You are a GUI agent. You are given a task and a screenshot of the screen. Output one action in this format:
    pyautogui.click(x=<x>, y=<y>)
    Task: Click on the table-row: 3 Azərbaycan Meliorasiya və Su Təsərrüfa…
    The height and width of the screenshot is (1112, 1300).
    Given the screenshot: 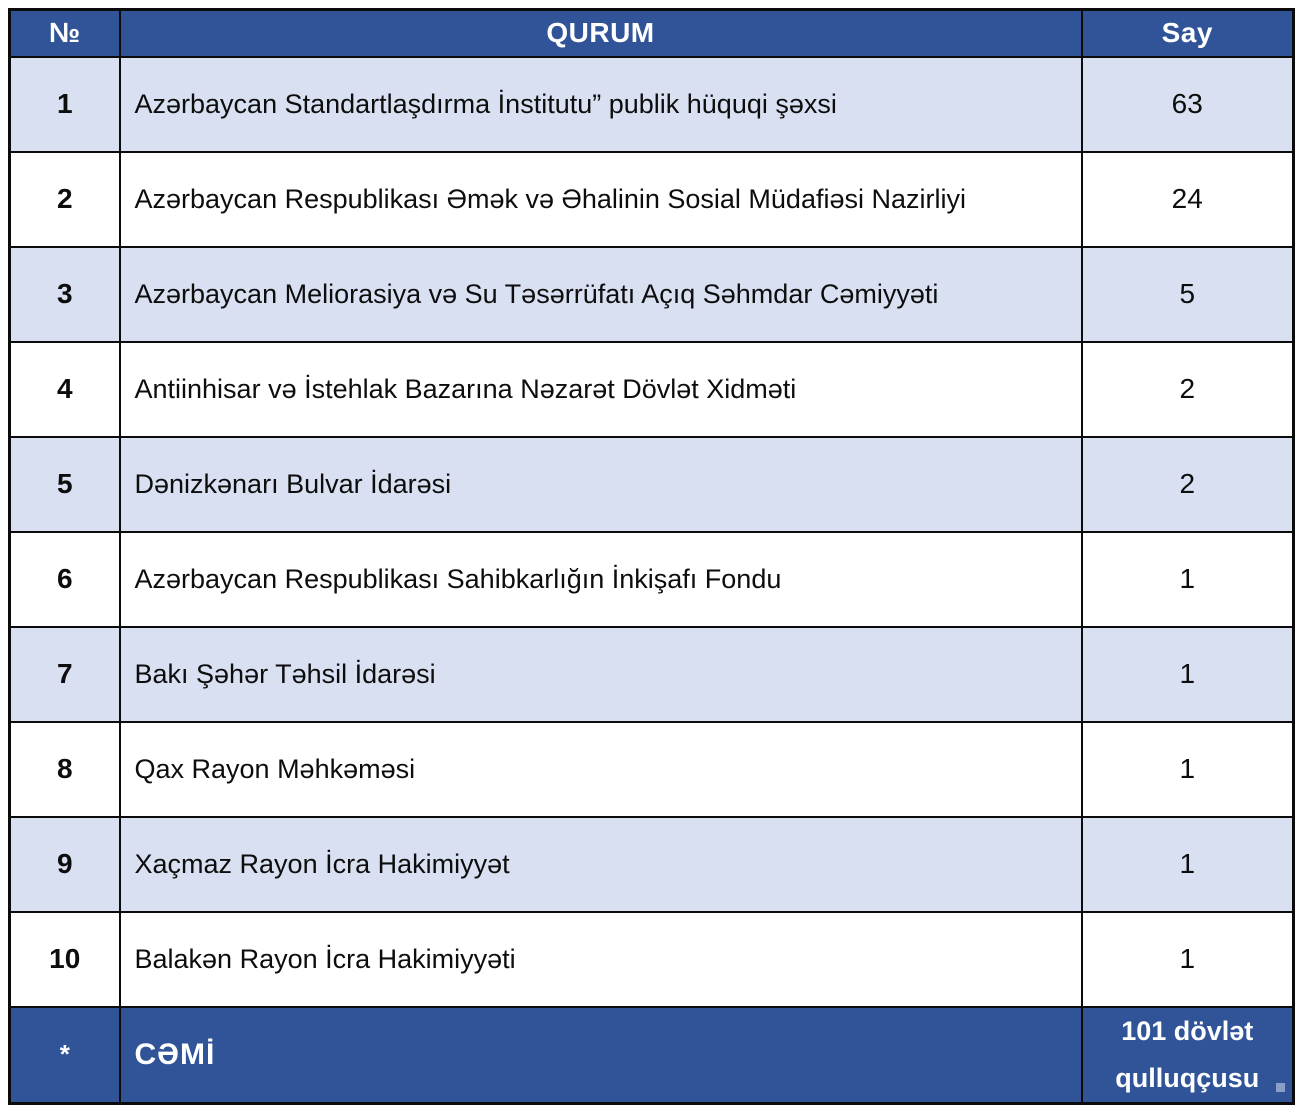 What is the action you would take?
    pyautogui.click(x=651, y=294)
    